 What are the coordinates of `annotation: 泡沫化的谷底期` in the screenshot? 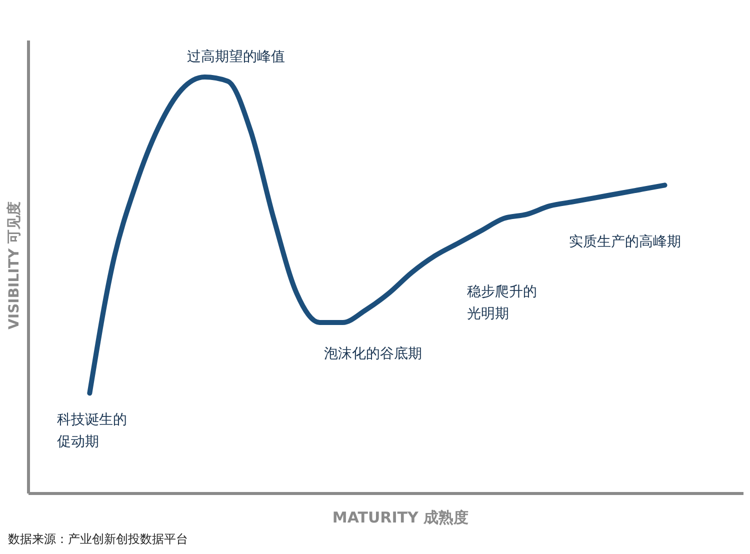 It's located at (373, 354).